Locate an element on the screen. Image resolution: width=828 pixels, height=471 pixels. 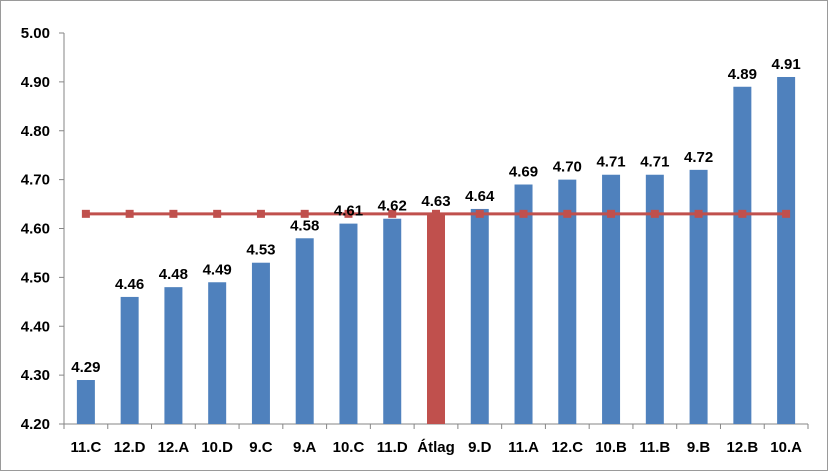
x-tick-label: Átlag is located at coordinates (436, 447).